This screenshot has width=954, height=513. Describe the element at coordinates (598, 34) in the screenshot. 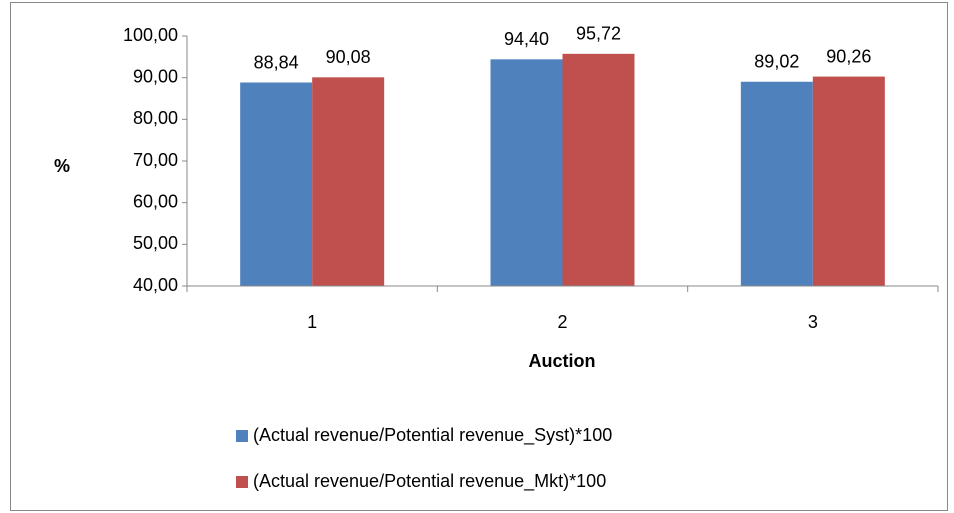

I see `data-label: 95,72` at that location.